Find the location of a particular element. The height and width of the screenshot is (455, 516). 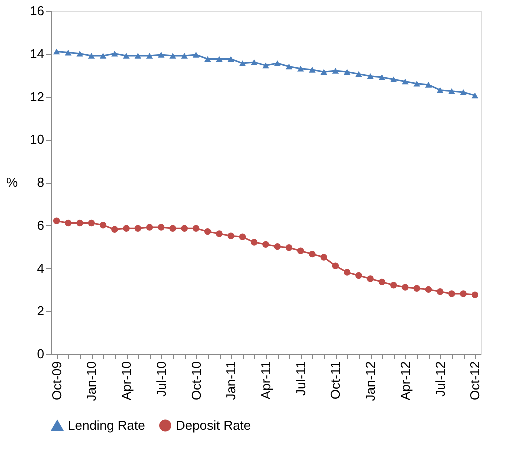

y-tick-label: 16 is located at coordinates (37, 11).